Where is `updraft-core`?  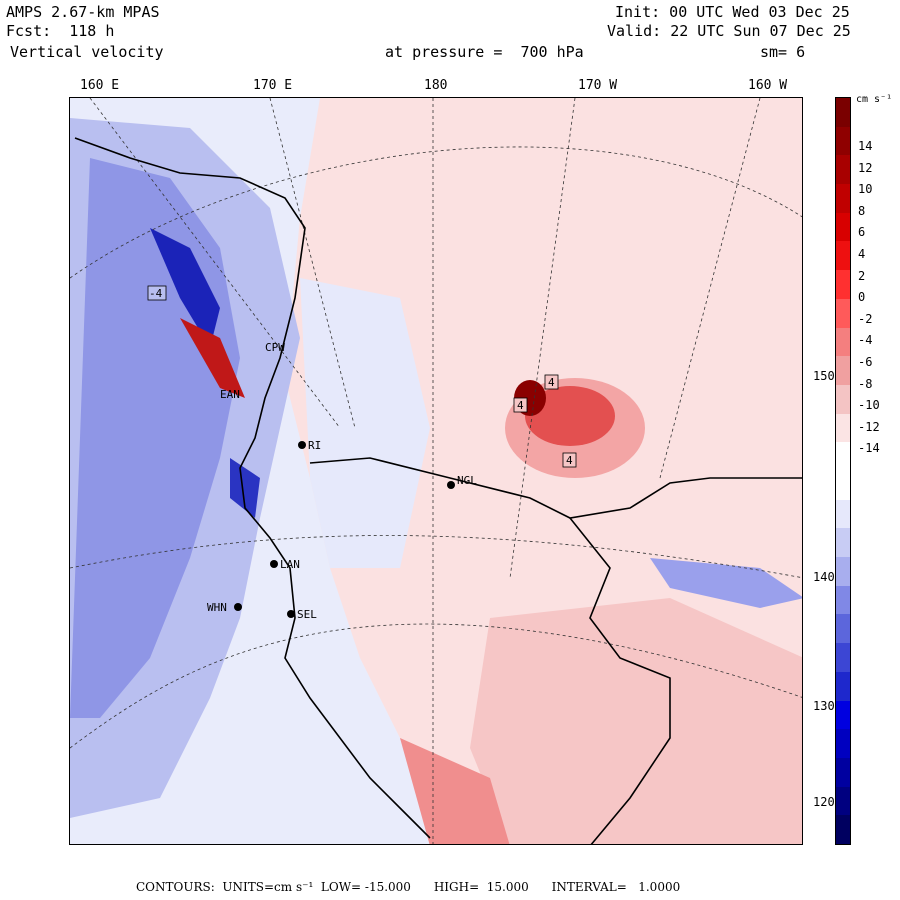
updraft-core is located at coordinates (570, 416).